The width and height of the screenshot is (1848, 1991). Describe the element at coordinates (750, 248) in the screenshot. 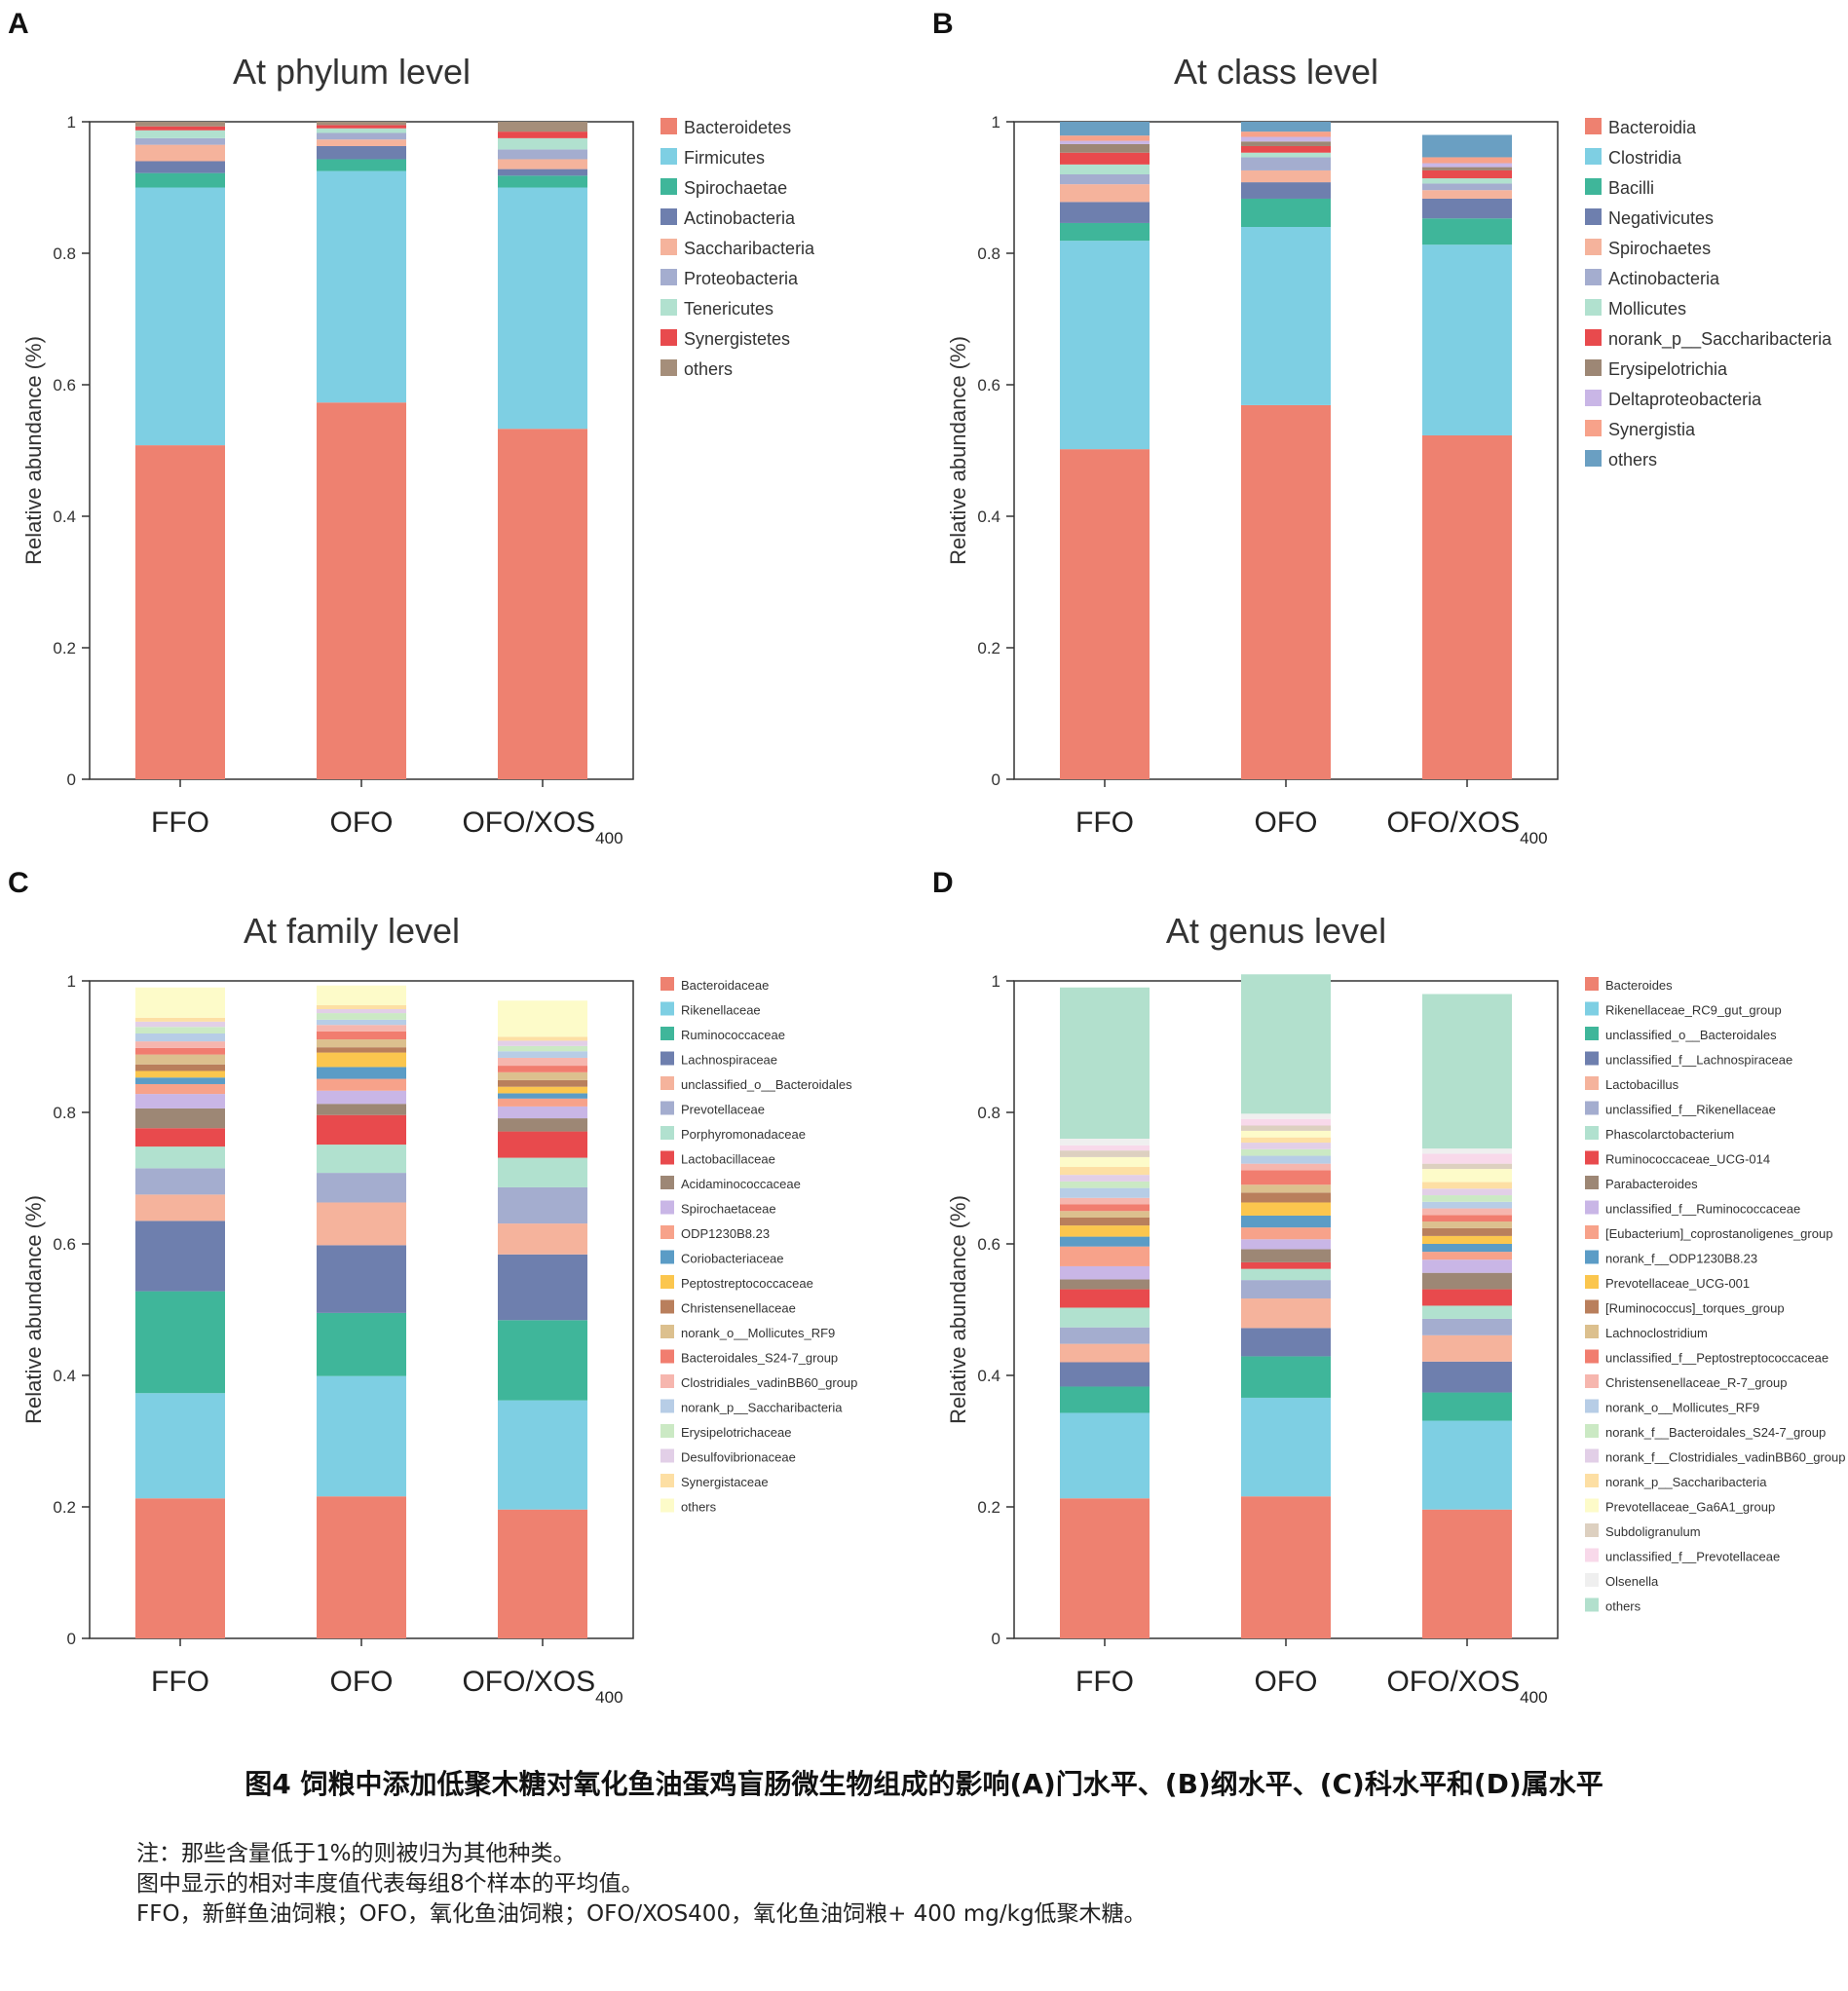

I see `legend-label: Saccharibacteria` at that location.